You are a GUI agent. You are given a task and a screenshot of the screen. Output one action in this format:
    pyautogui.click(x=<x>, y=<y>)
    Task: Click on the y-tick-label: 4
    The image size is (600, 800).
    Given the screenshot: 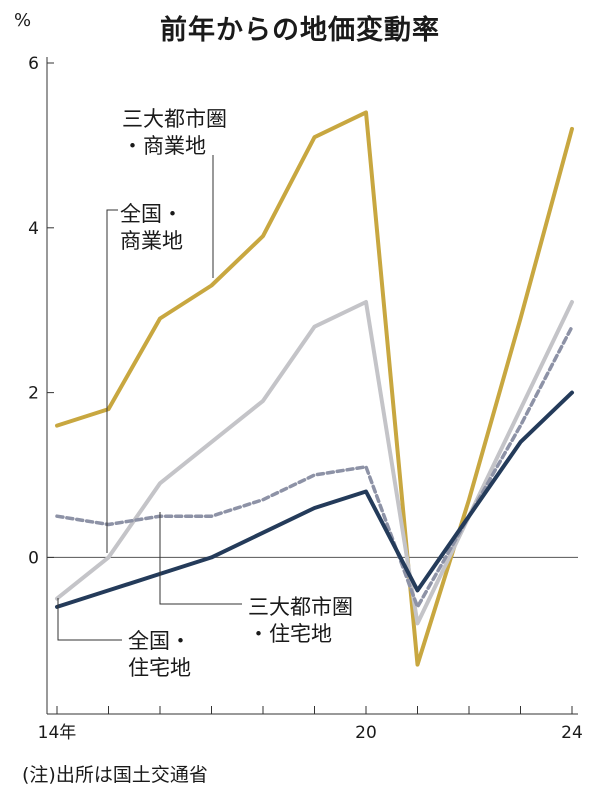 What is the action you would take?
    pyautogui.click(x=33, y=229)
    